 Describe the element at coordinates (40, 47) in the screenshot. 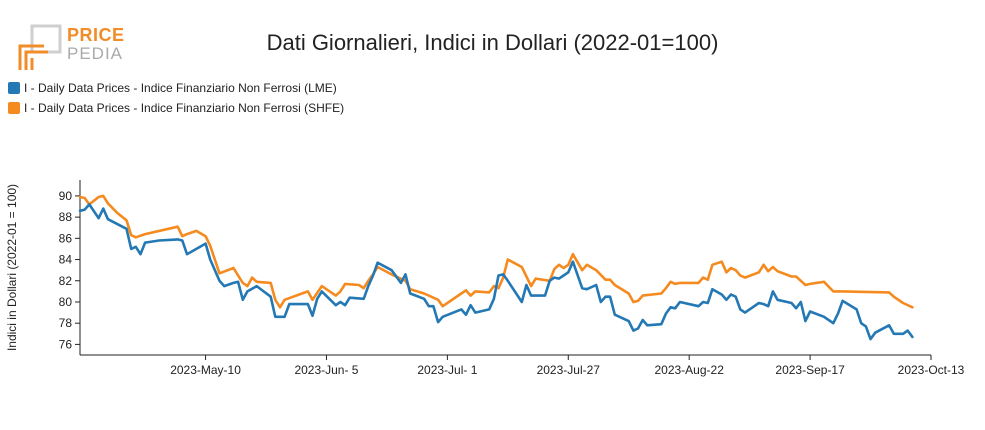

I see `logo-mark-icon` at that location.